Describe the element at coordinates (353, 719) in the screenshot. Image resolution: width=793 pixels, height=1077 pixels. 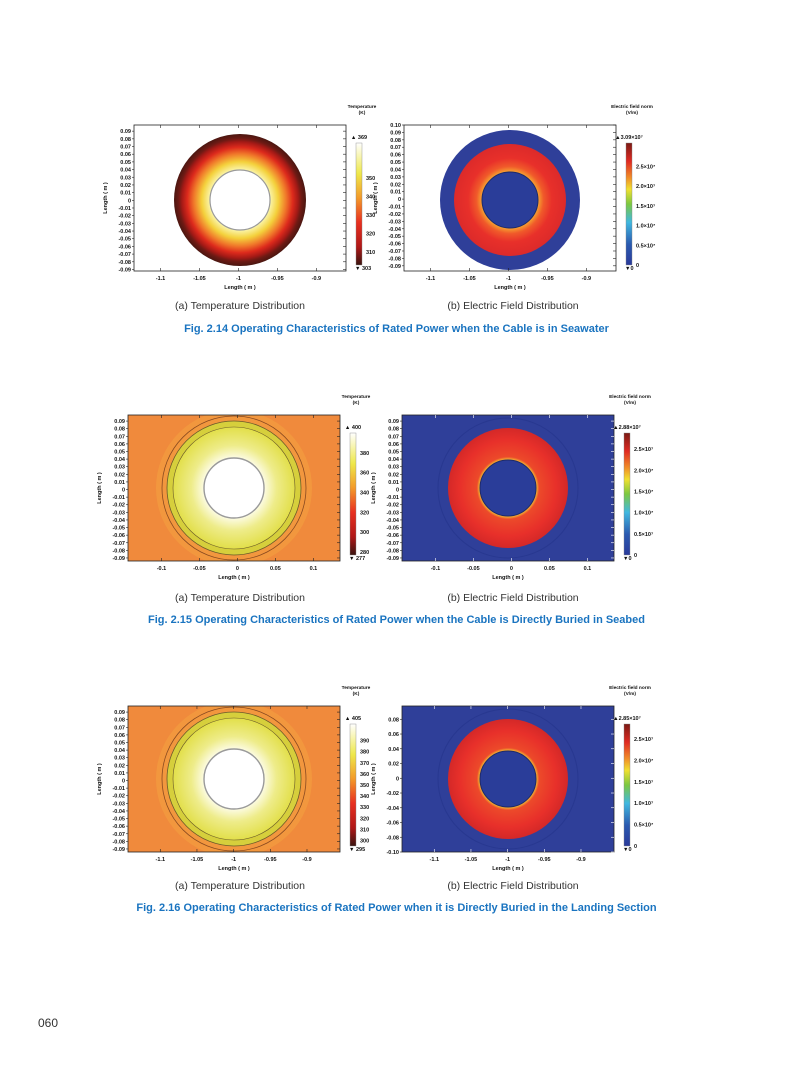
I see `colorbar-max-label: ▲ 405` at that location.